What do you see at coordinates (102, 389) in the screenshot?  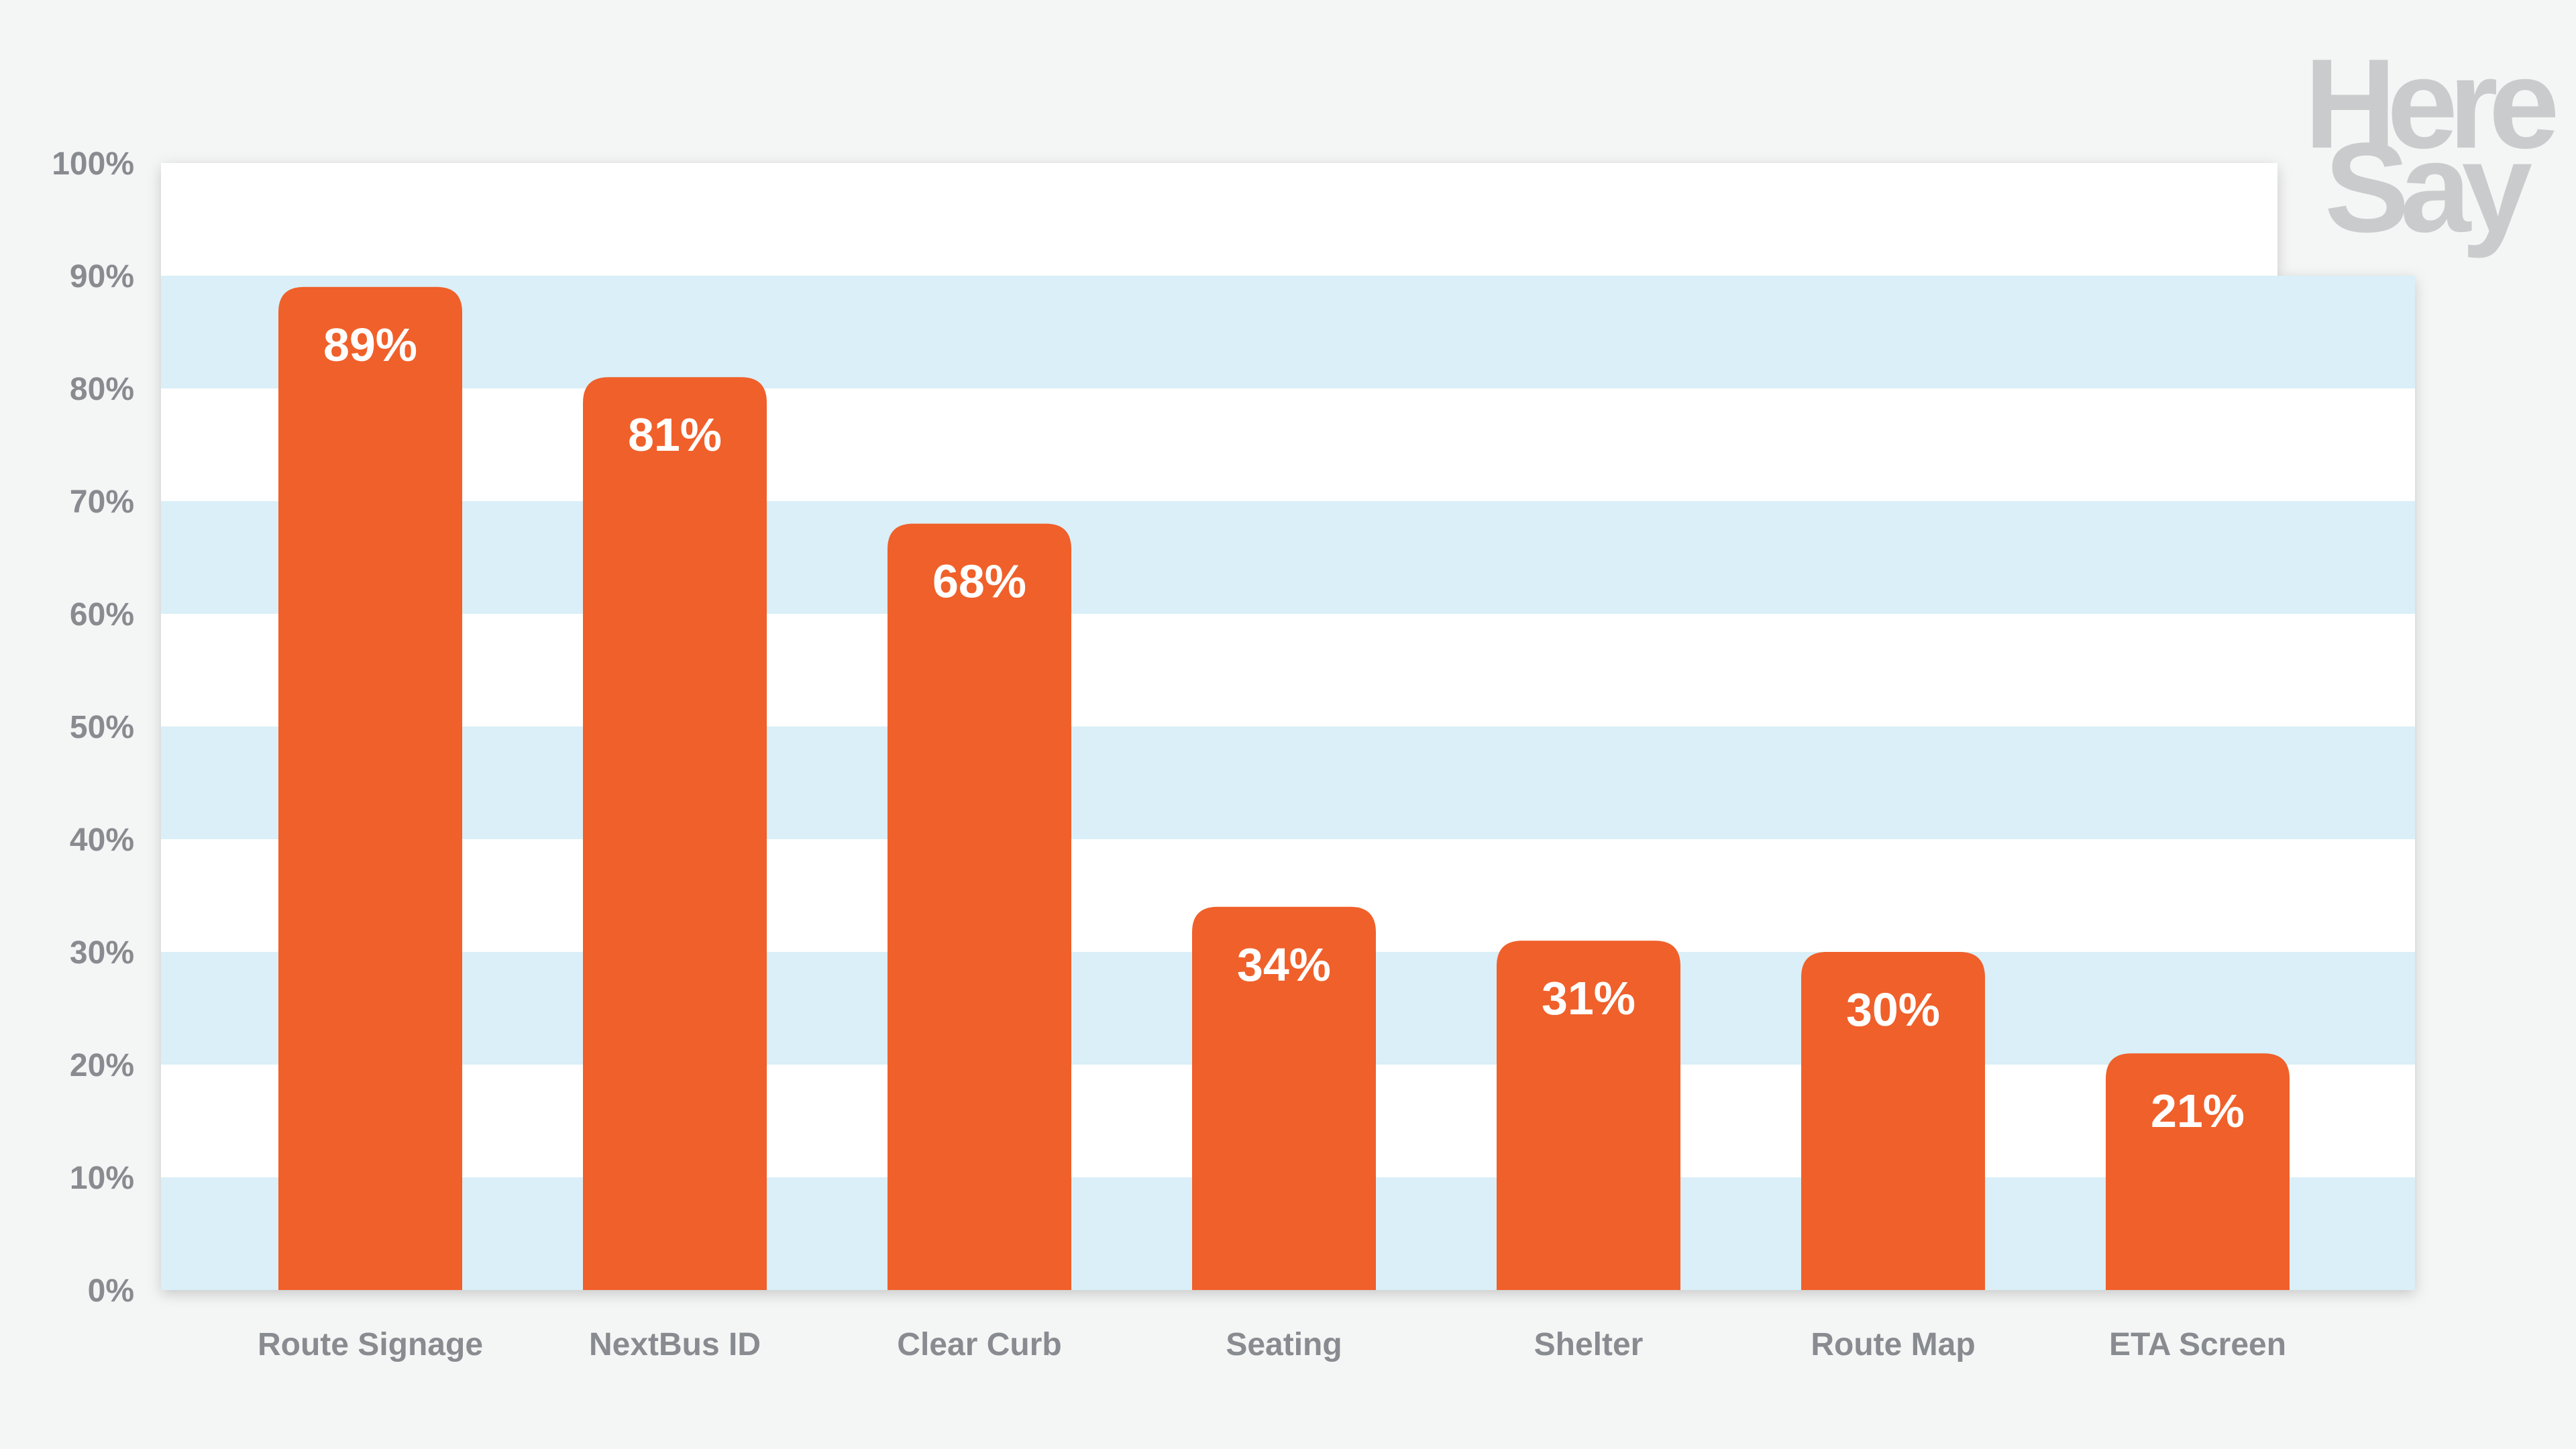 I see `y-tick-label: 80%` at bounding box center [102, 389].